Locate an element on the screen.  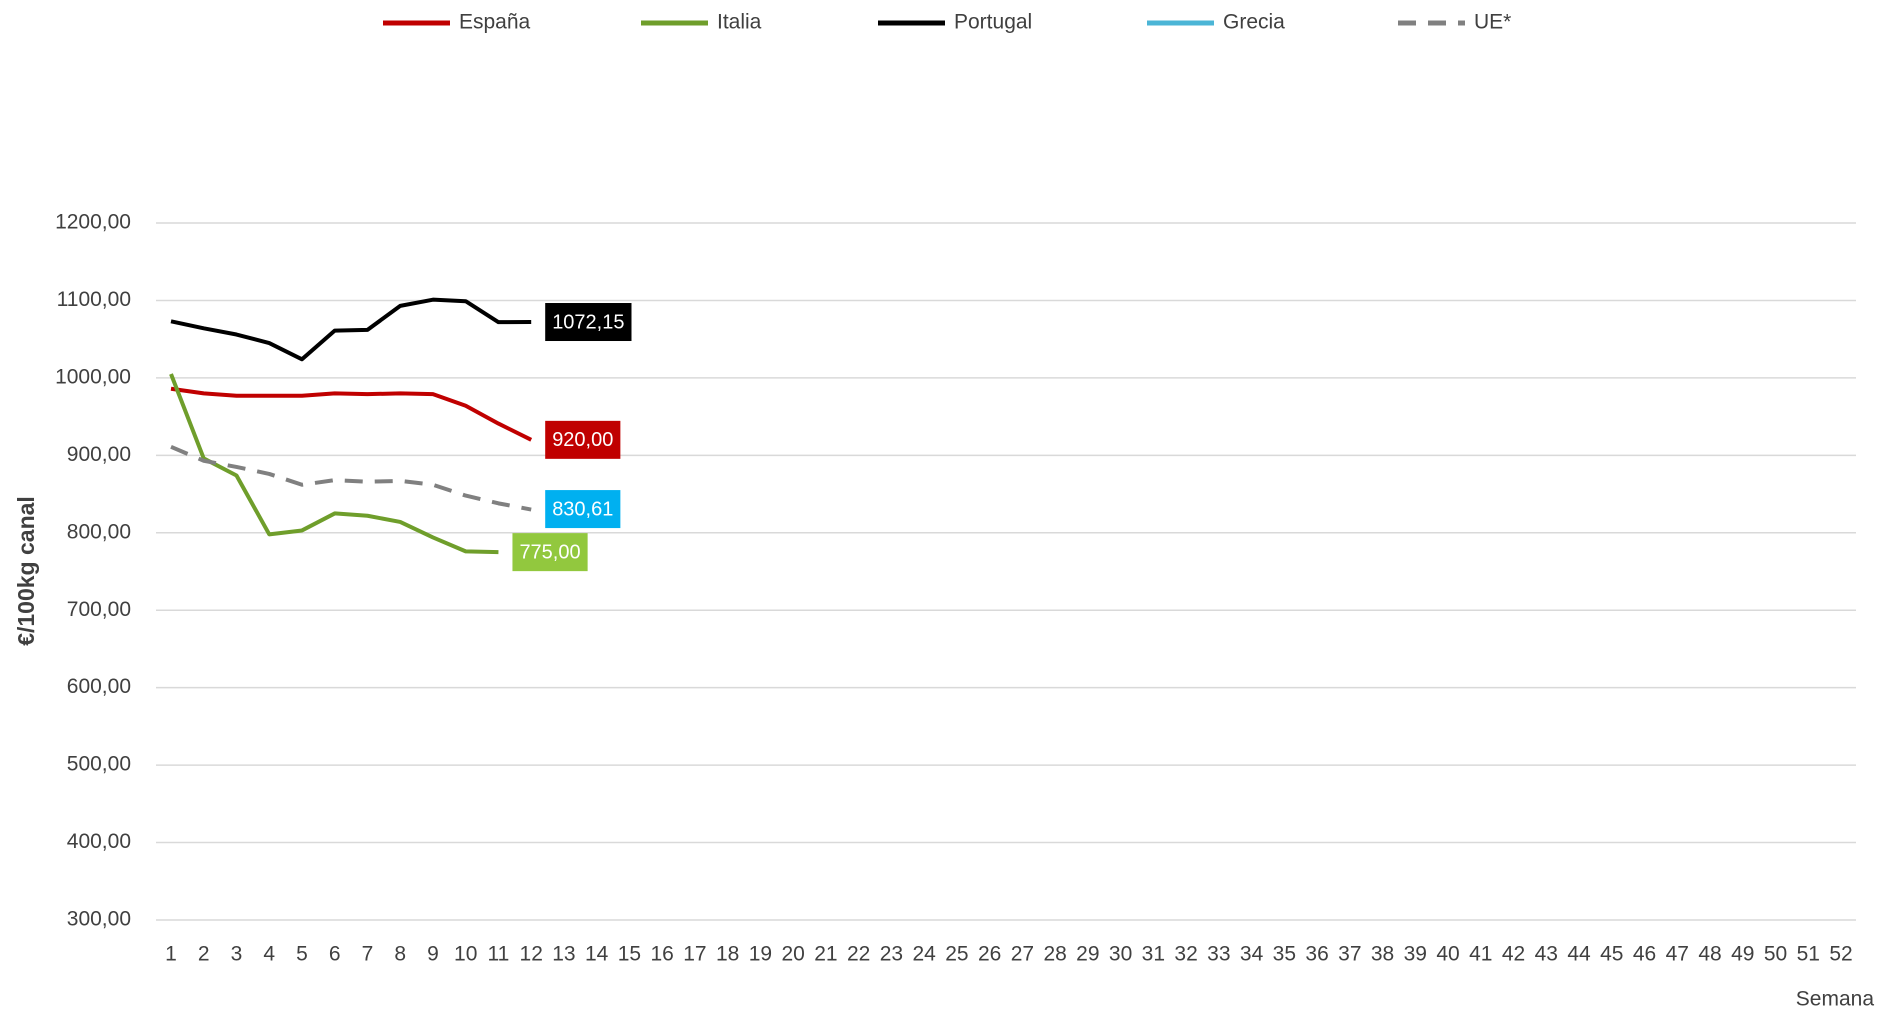
x-tick-label: 2 is located at coordinates (204, 954).